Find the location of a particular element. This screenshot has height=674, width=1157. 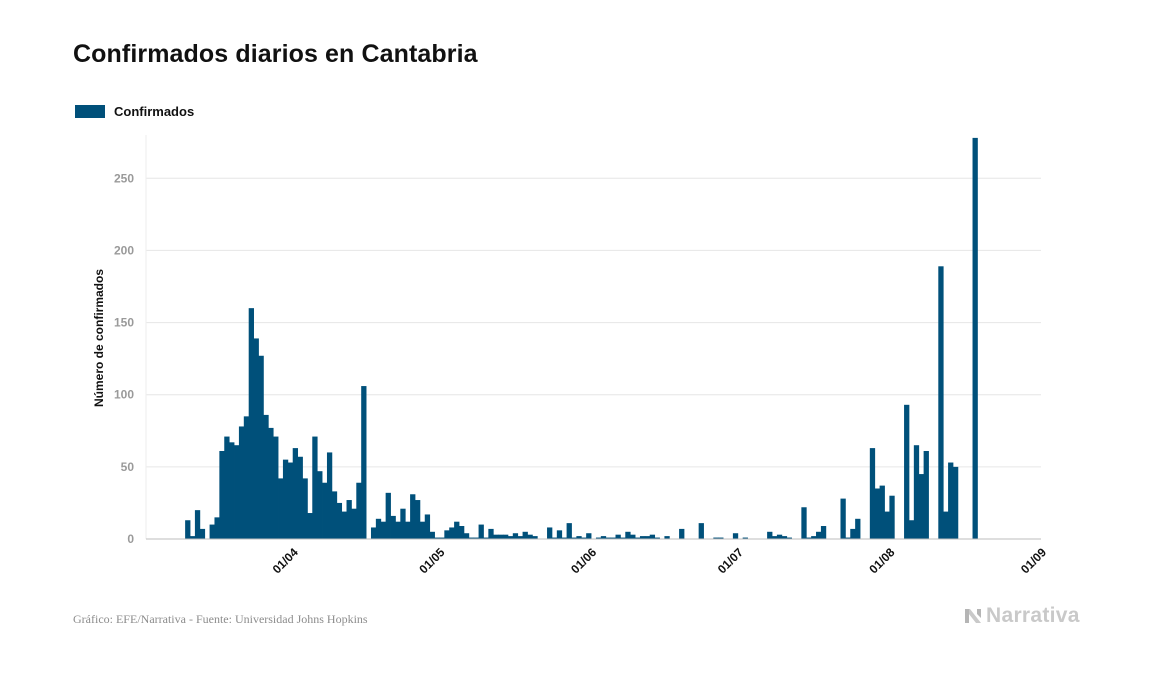

y-tick-label: 0 is located at coordinates (130, 539).